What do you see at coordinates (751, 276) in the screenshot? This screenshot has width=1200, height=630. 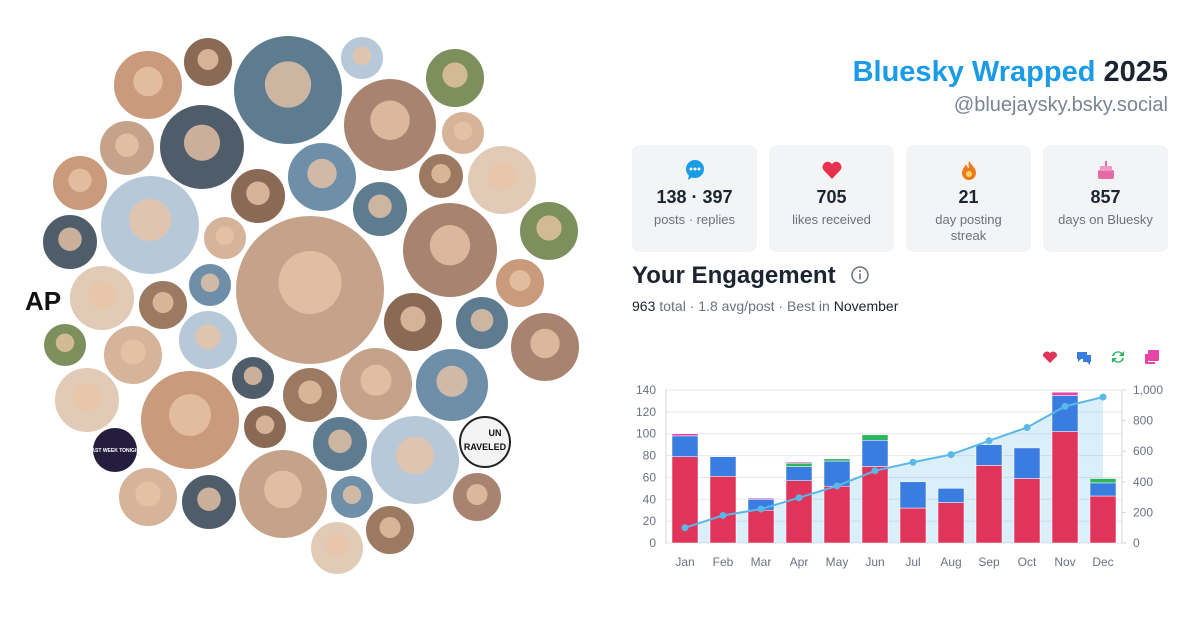 I see `section-title: Your Engagement` at bounding box center [751, 276].